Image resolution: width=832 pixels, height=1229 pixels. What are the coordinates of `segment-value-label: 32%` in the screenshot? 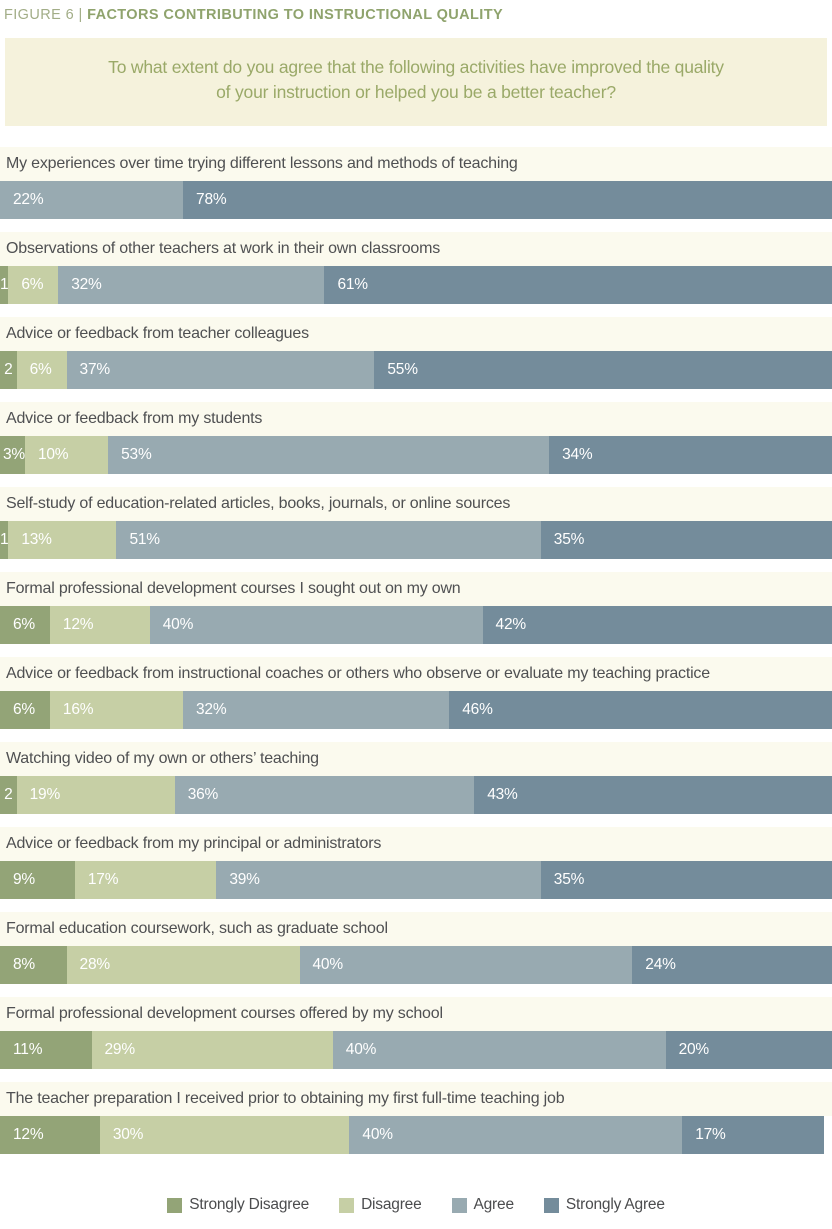 It's located at (86, 284).